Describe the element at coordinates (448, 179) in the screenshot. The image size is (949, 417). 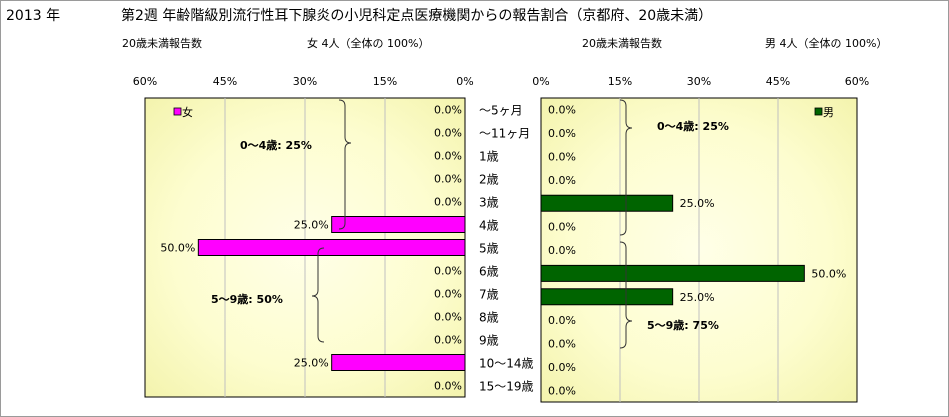
I see `female-data-label-3: 0.0%` at that location.